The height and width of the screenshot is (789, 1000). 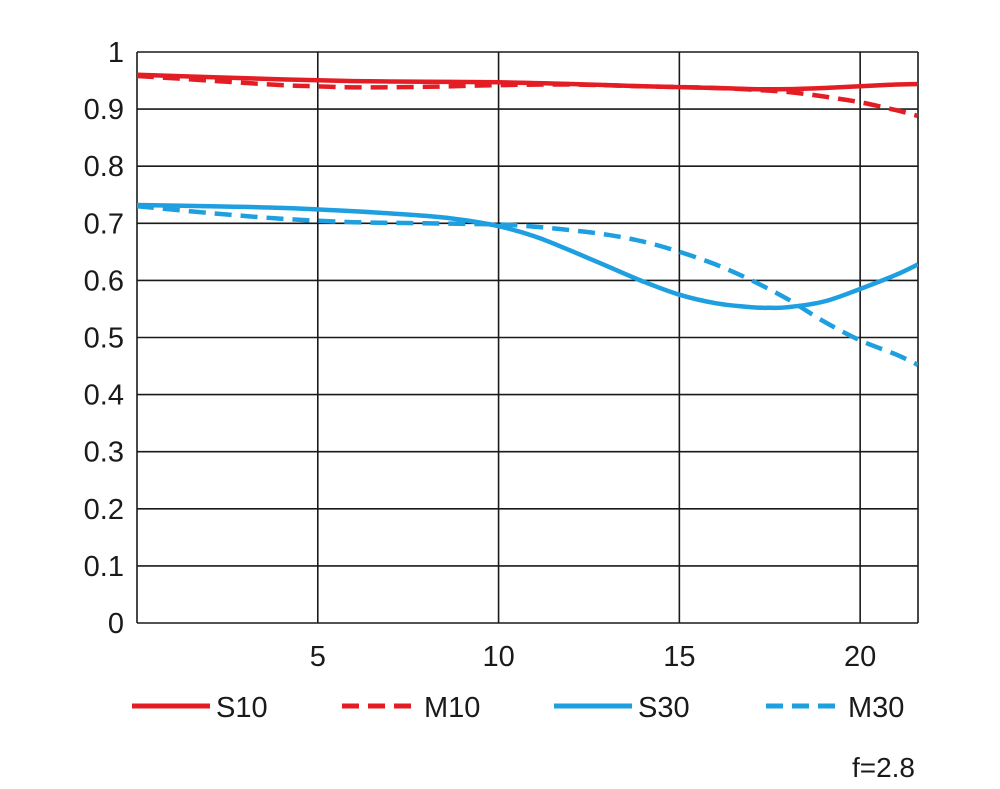 What do you see at coordinates (104, 224) in the screenshot?
I see `y-tick-label: 0.7` at bounding box center [104, 224].